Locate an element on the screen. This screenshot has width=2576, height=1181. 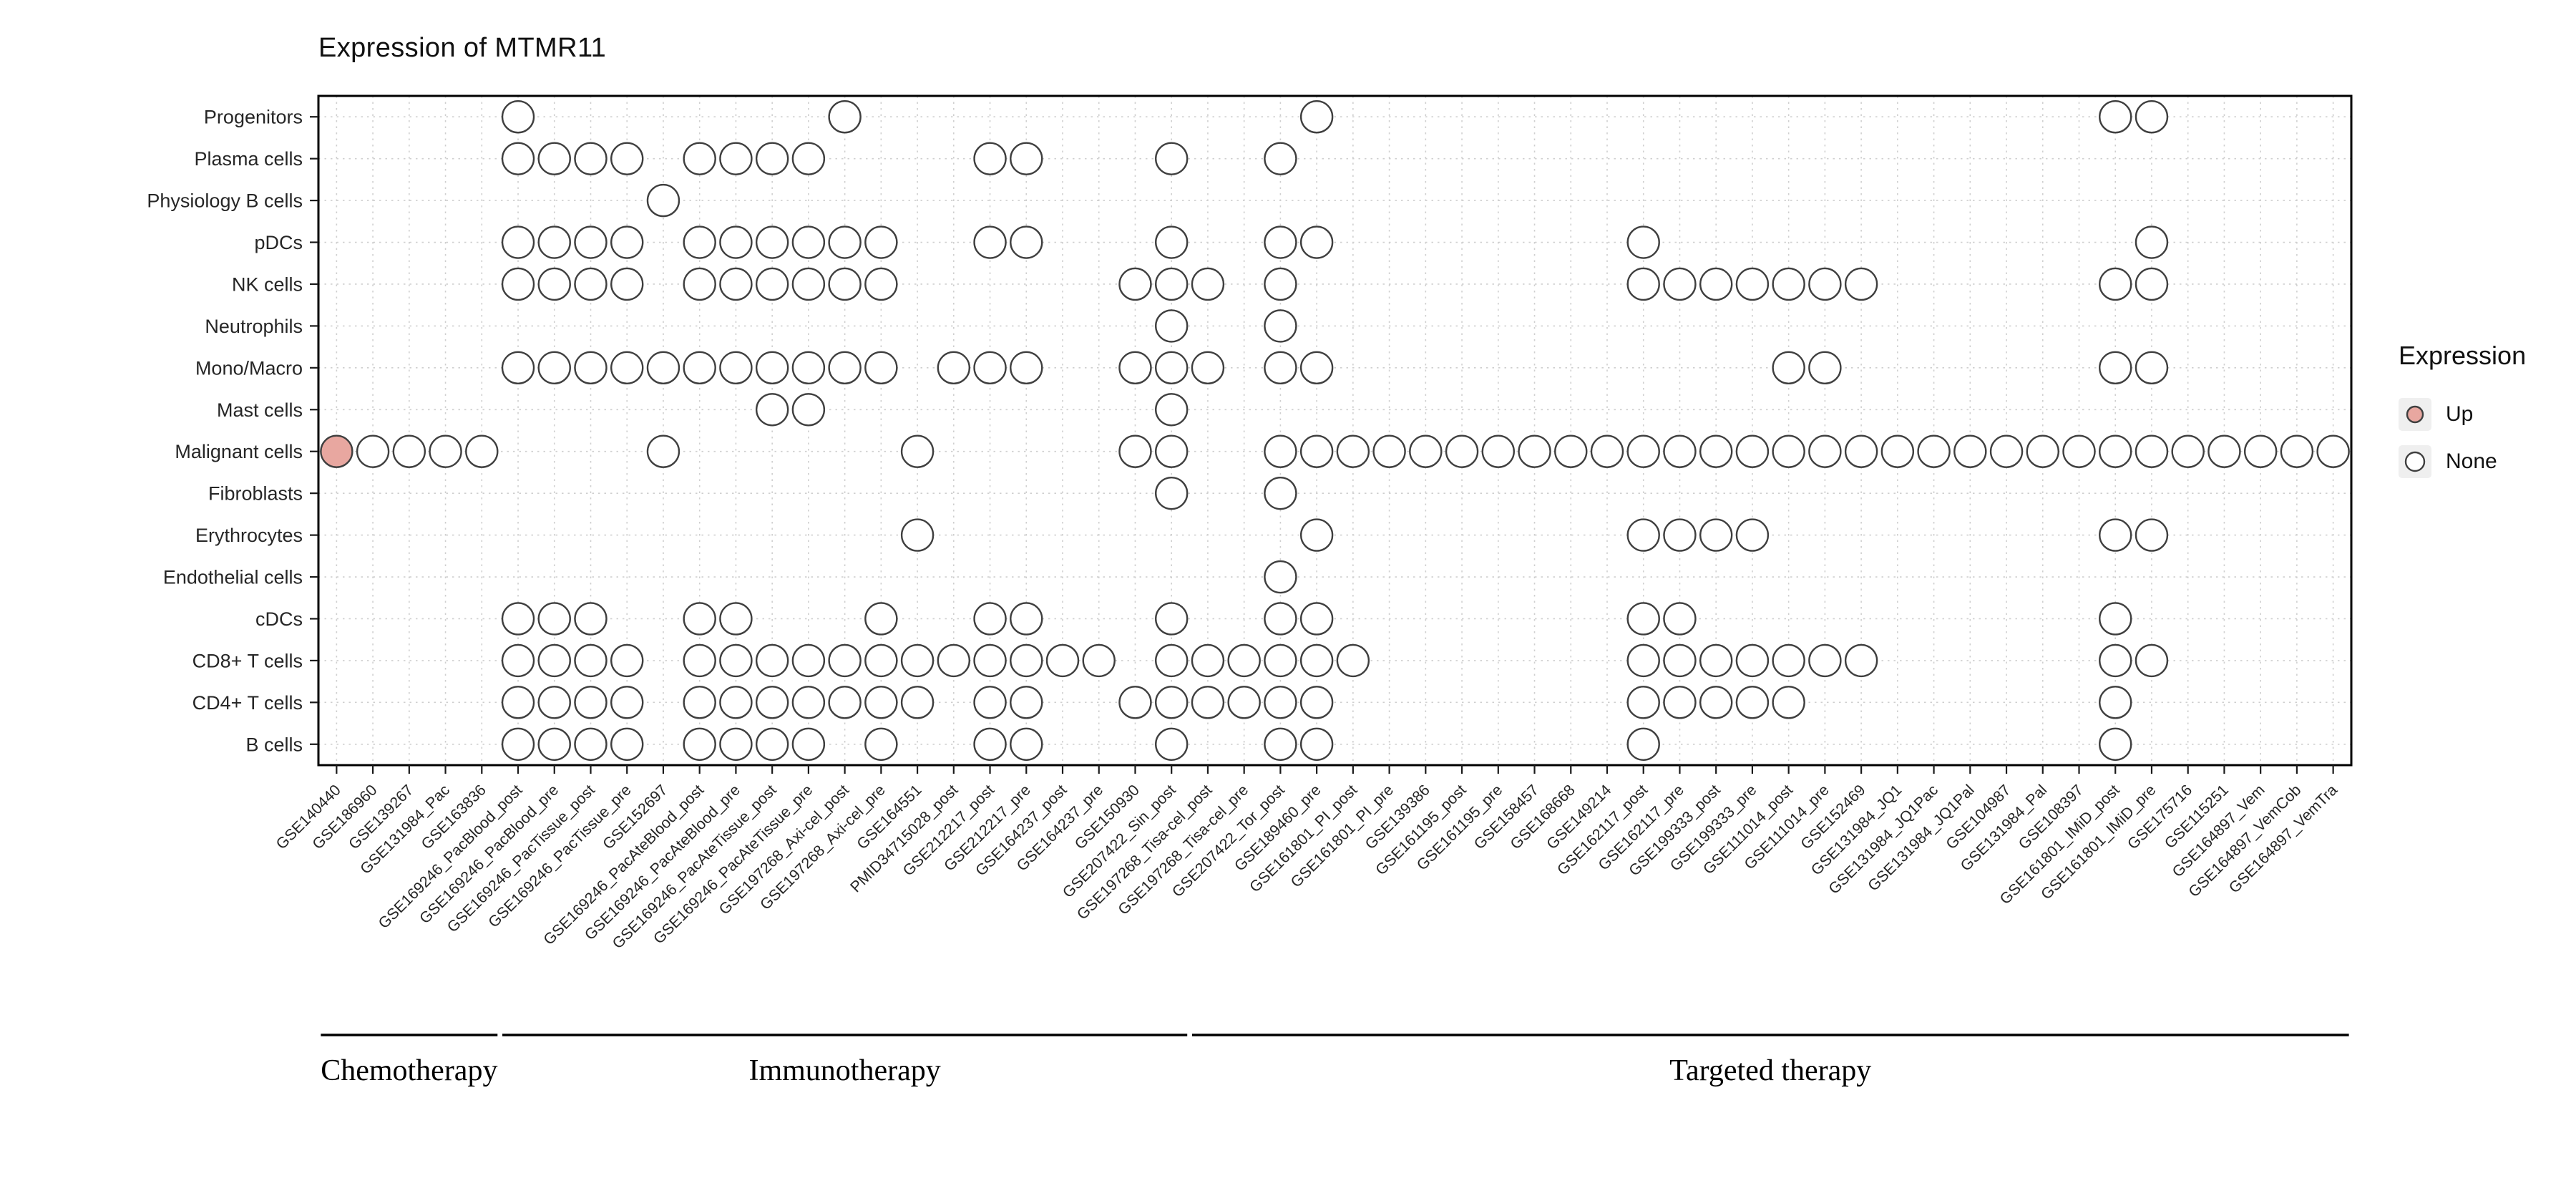
legend: Expression Up None is located at coordinates (2462, 416).